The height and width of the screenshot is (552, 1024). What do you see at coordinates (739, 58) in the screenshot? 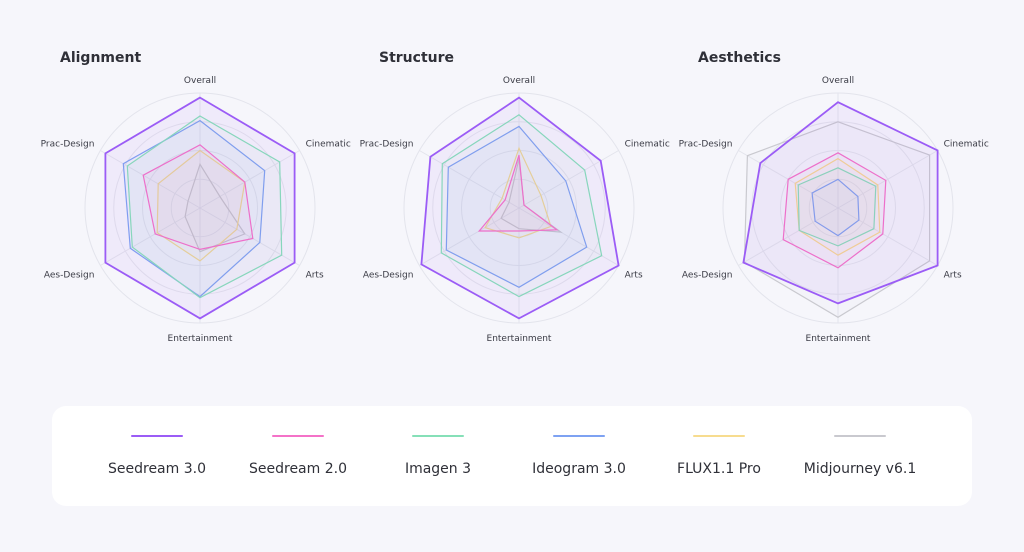
I see `chart-title: Aesthetics` at bounding box center [739, 58].